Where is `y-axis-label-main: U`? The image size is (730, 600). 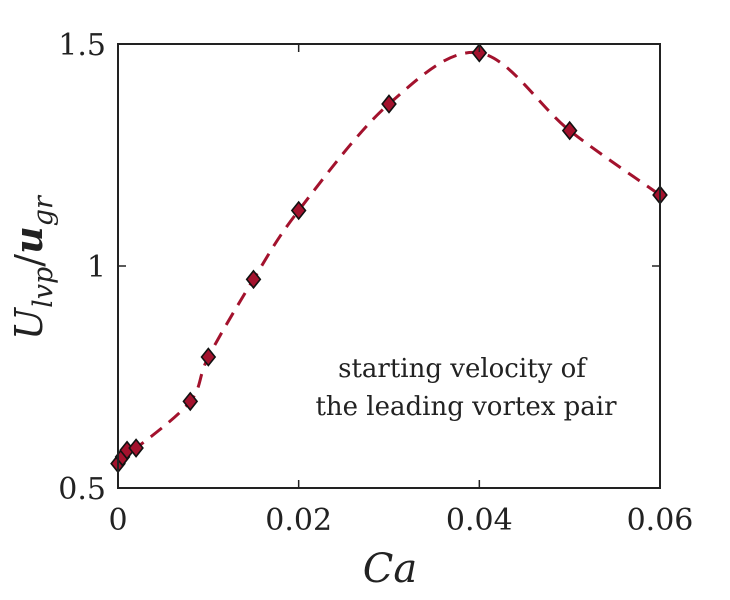
y-axis-label-main: U is located at coordinates (29, 323).